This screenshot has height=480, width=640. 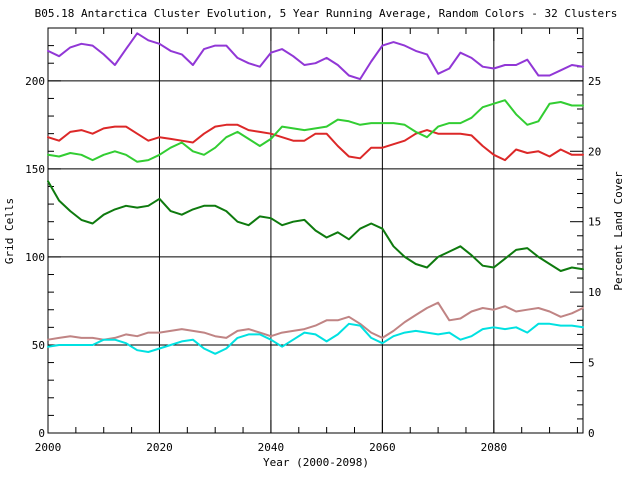 What do you see at coordinates (591, 363) in the screenshot?
I see `y-right-tick-label-5: 5` at bounding box center [591, 363].